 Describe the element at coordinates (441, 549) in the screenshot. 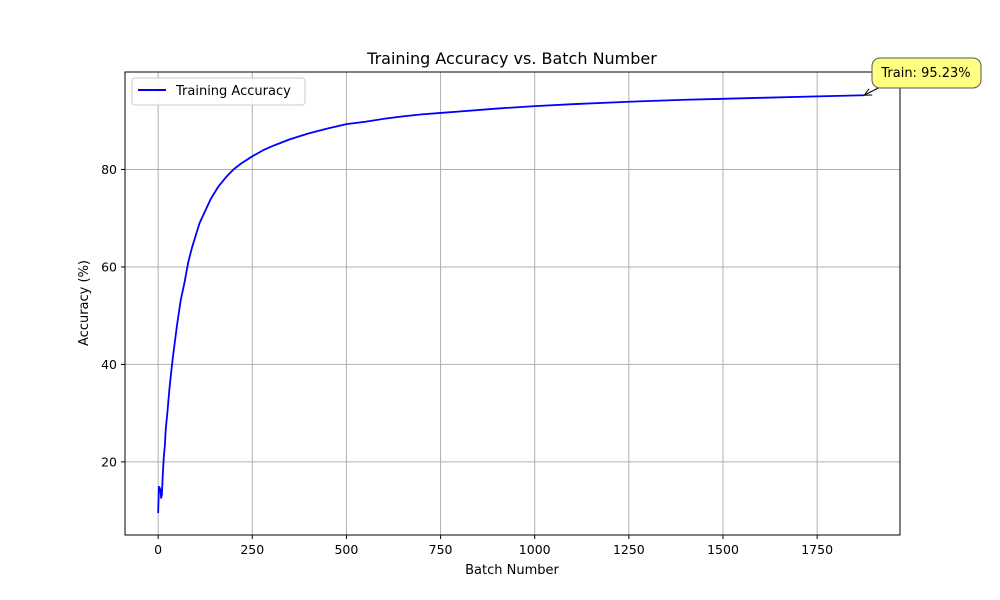

I see `x-tick-label: 750` at that location.